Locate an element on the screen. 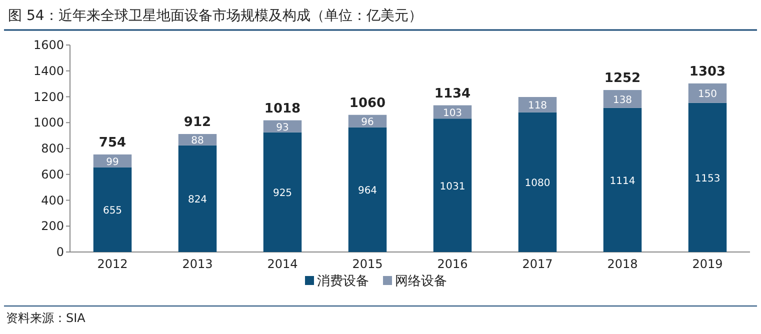 This screenshot has height=334, width=761. total-label: 1252 is located at coordinates (622, 78).